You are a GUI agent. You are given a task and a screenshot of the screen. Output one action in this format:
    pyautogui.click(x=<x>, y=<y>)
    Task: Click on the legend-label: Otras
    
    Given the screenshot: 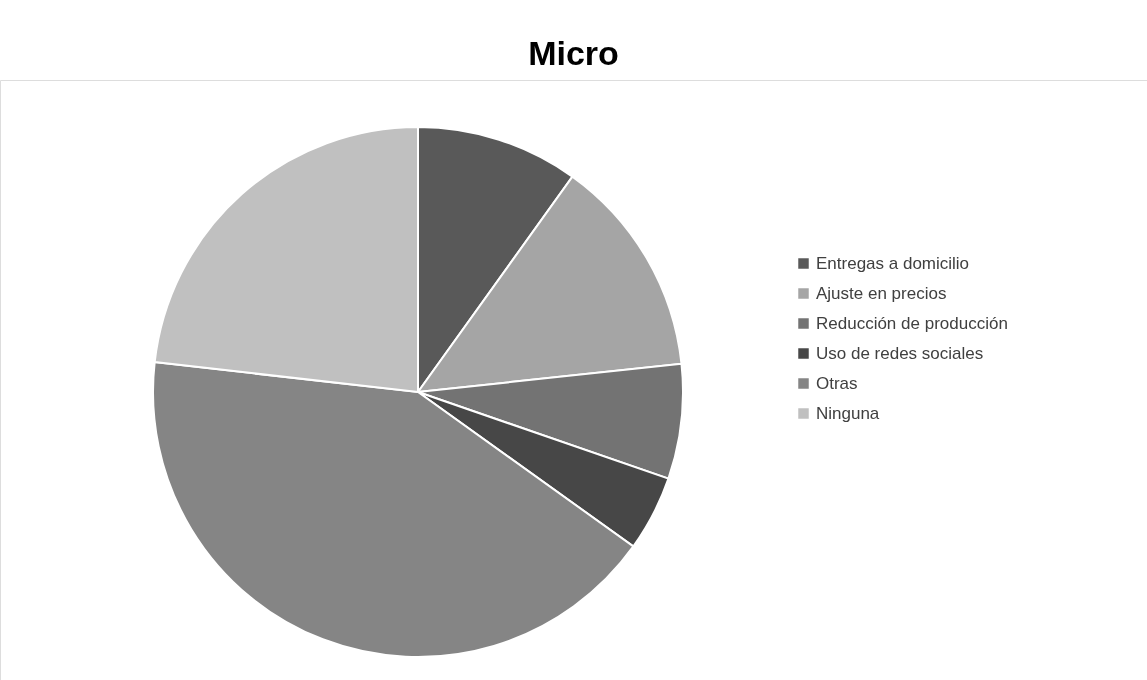 What is the action you would take?
    pyautogui.click(x=837, y=383)
    